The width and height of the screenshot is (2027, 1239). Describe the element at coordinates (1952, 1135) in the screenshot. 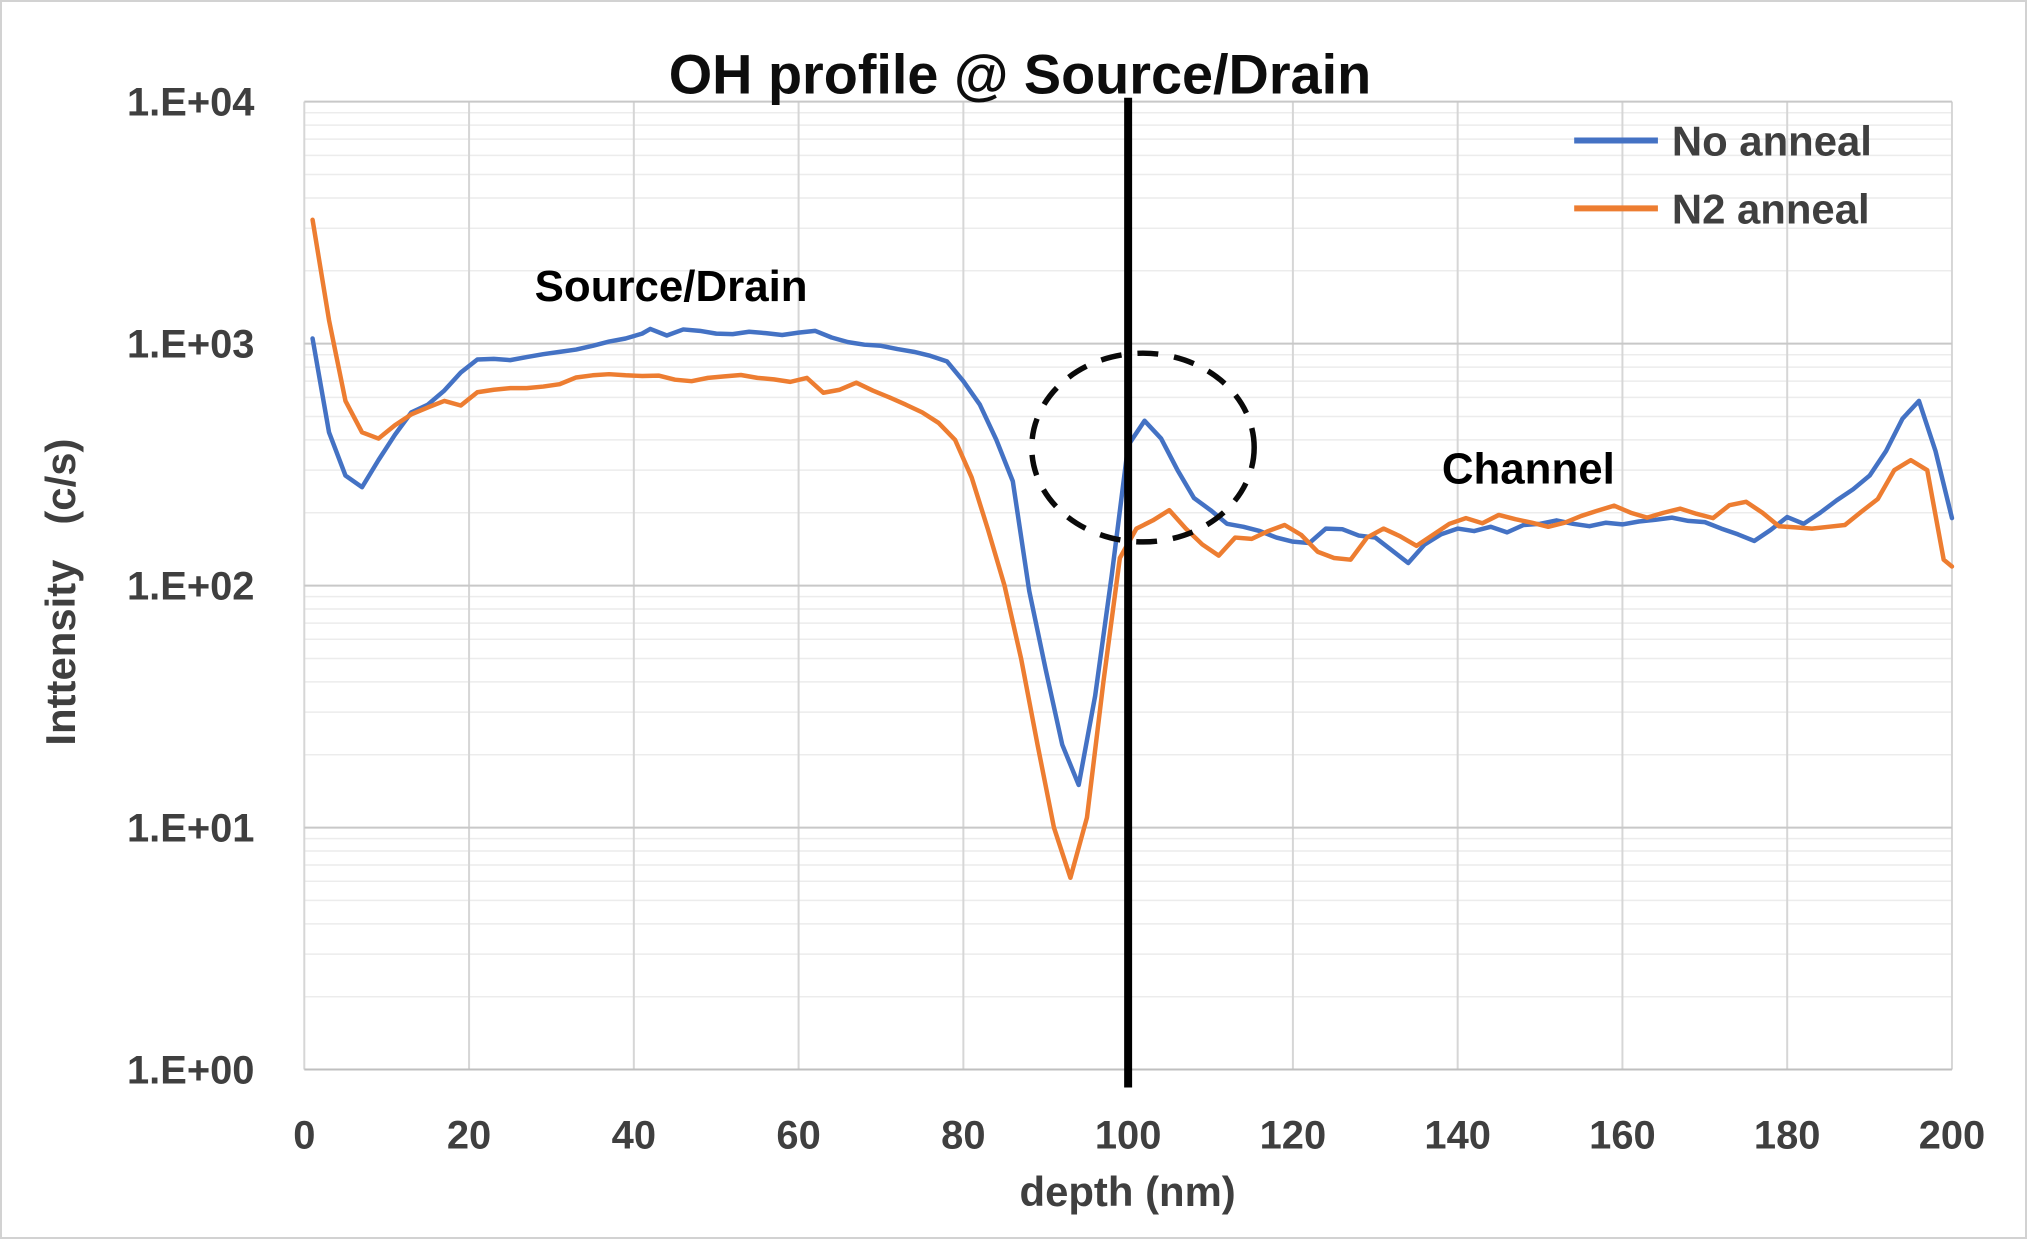

I see `x-tick-label: 200` at that location.